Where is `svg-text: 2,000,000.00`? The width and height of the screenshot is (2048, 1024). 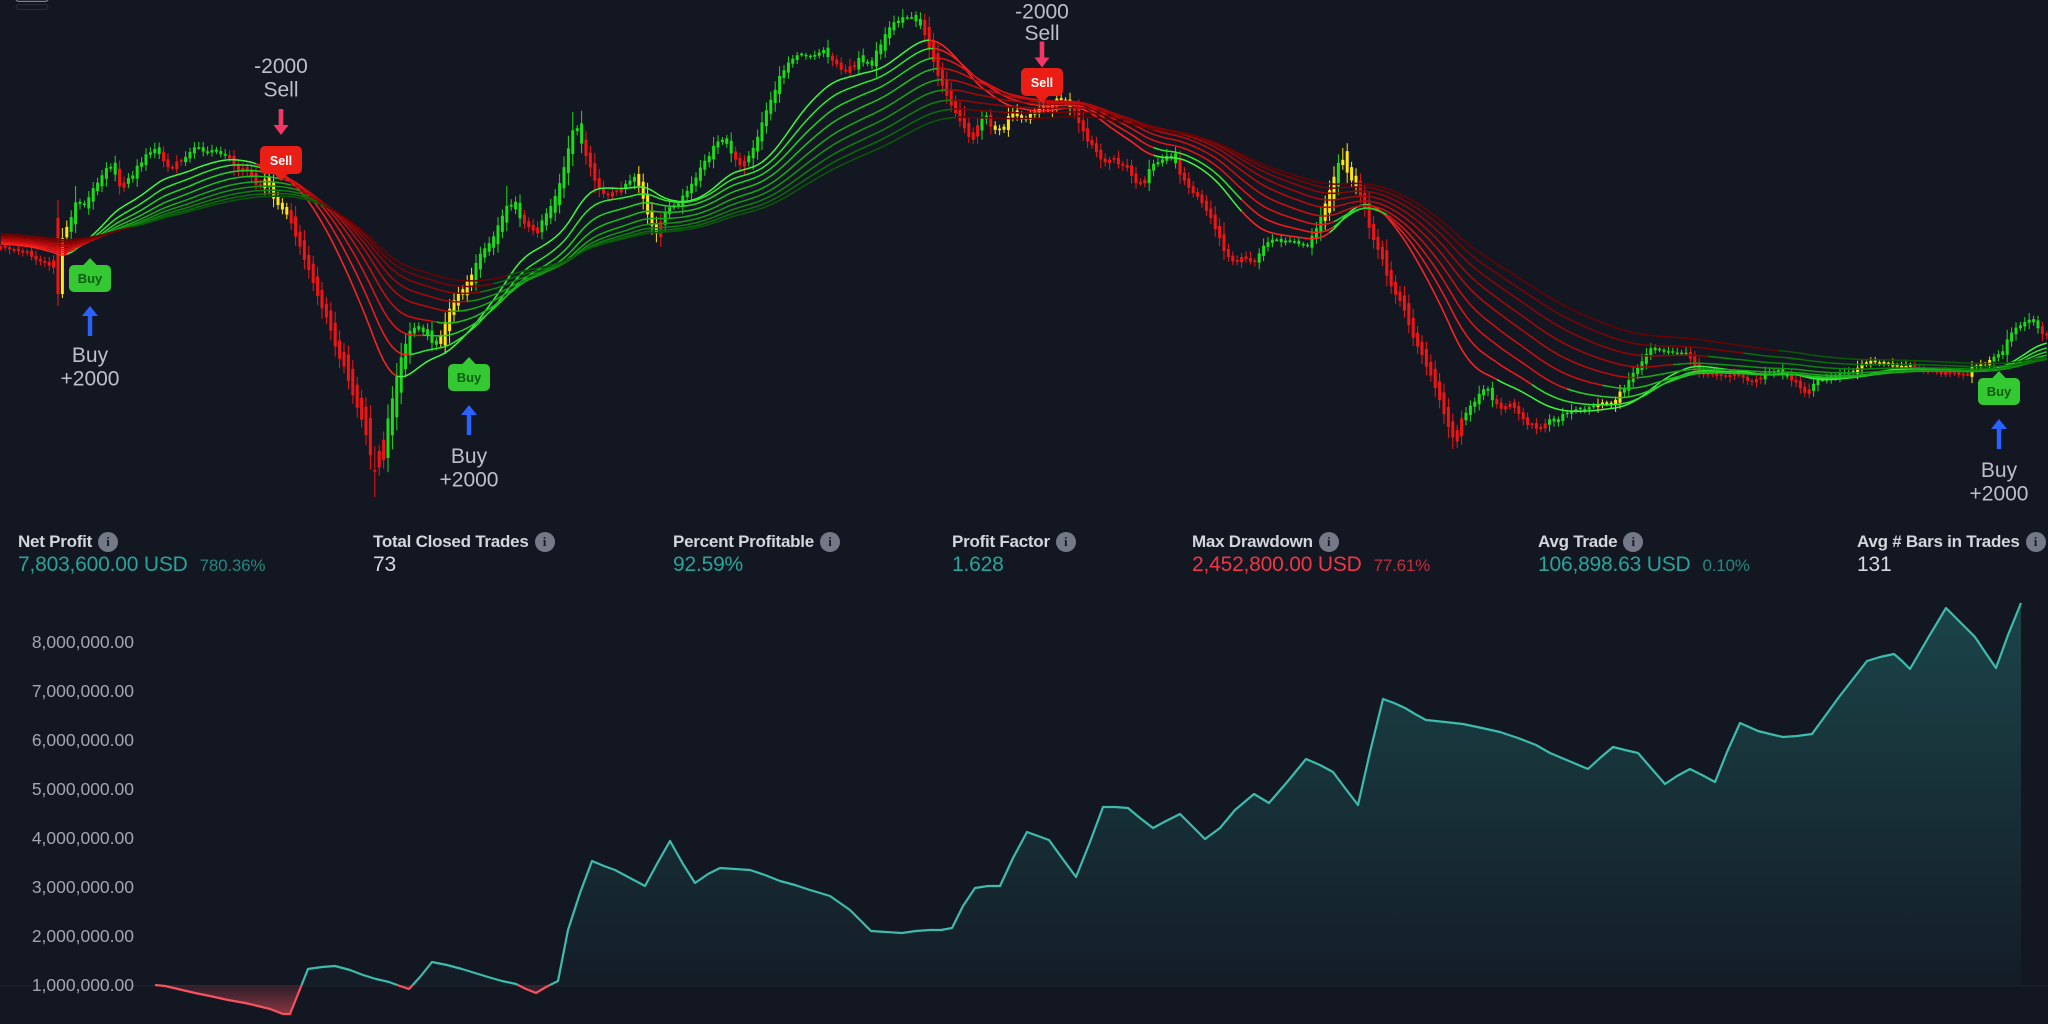 svg-text: 2,000,000.00 is located at coordinates (83, 936).